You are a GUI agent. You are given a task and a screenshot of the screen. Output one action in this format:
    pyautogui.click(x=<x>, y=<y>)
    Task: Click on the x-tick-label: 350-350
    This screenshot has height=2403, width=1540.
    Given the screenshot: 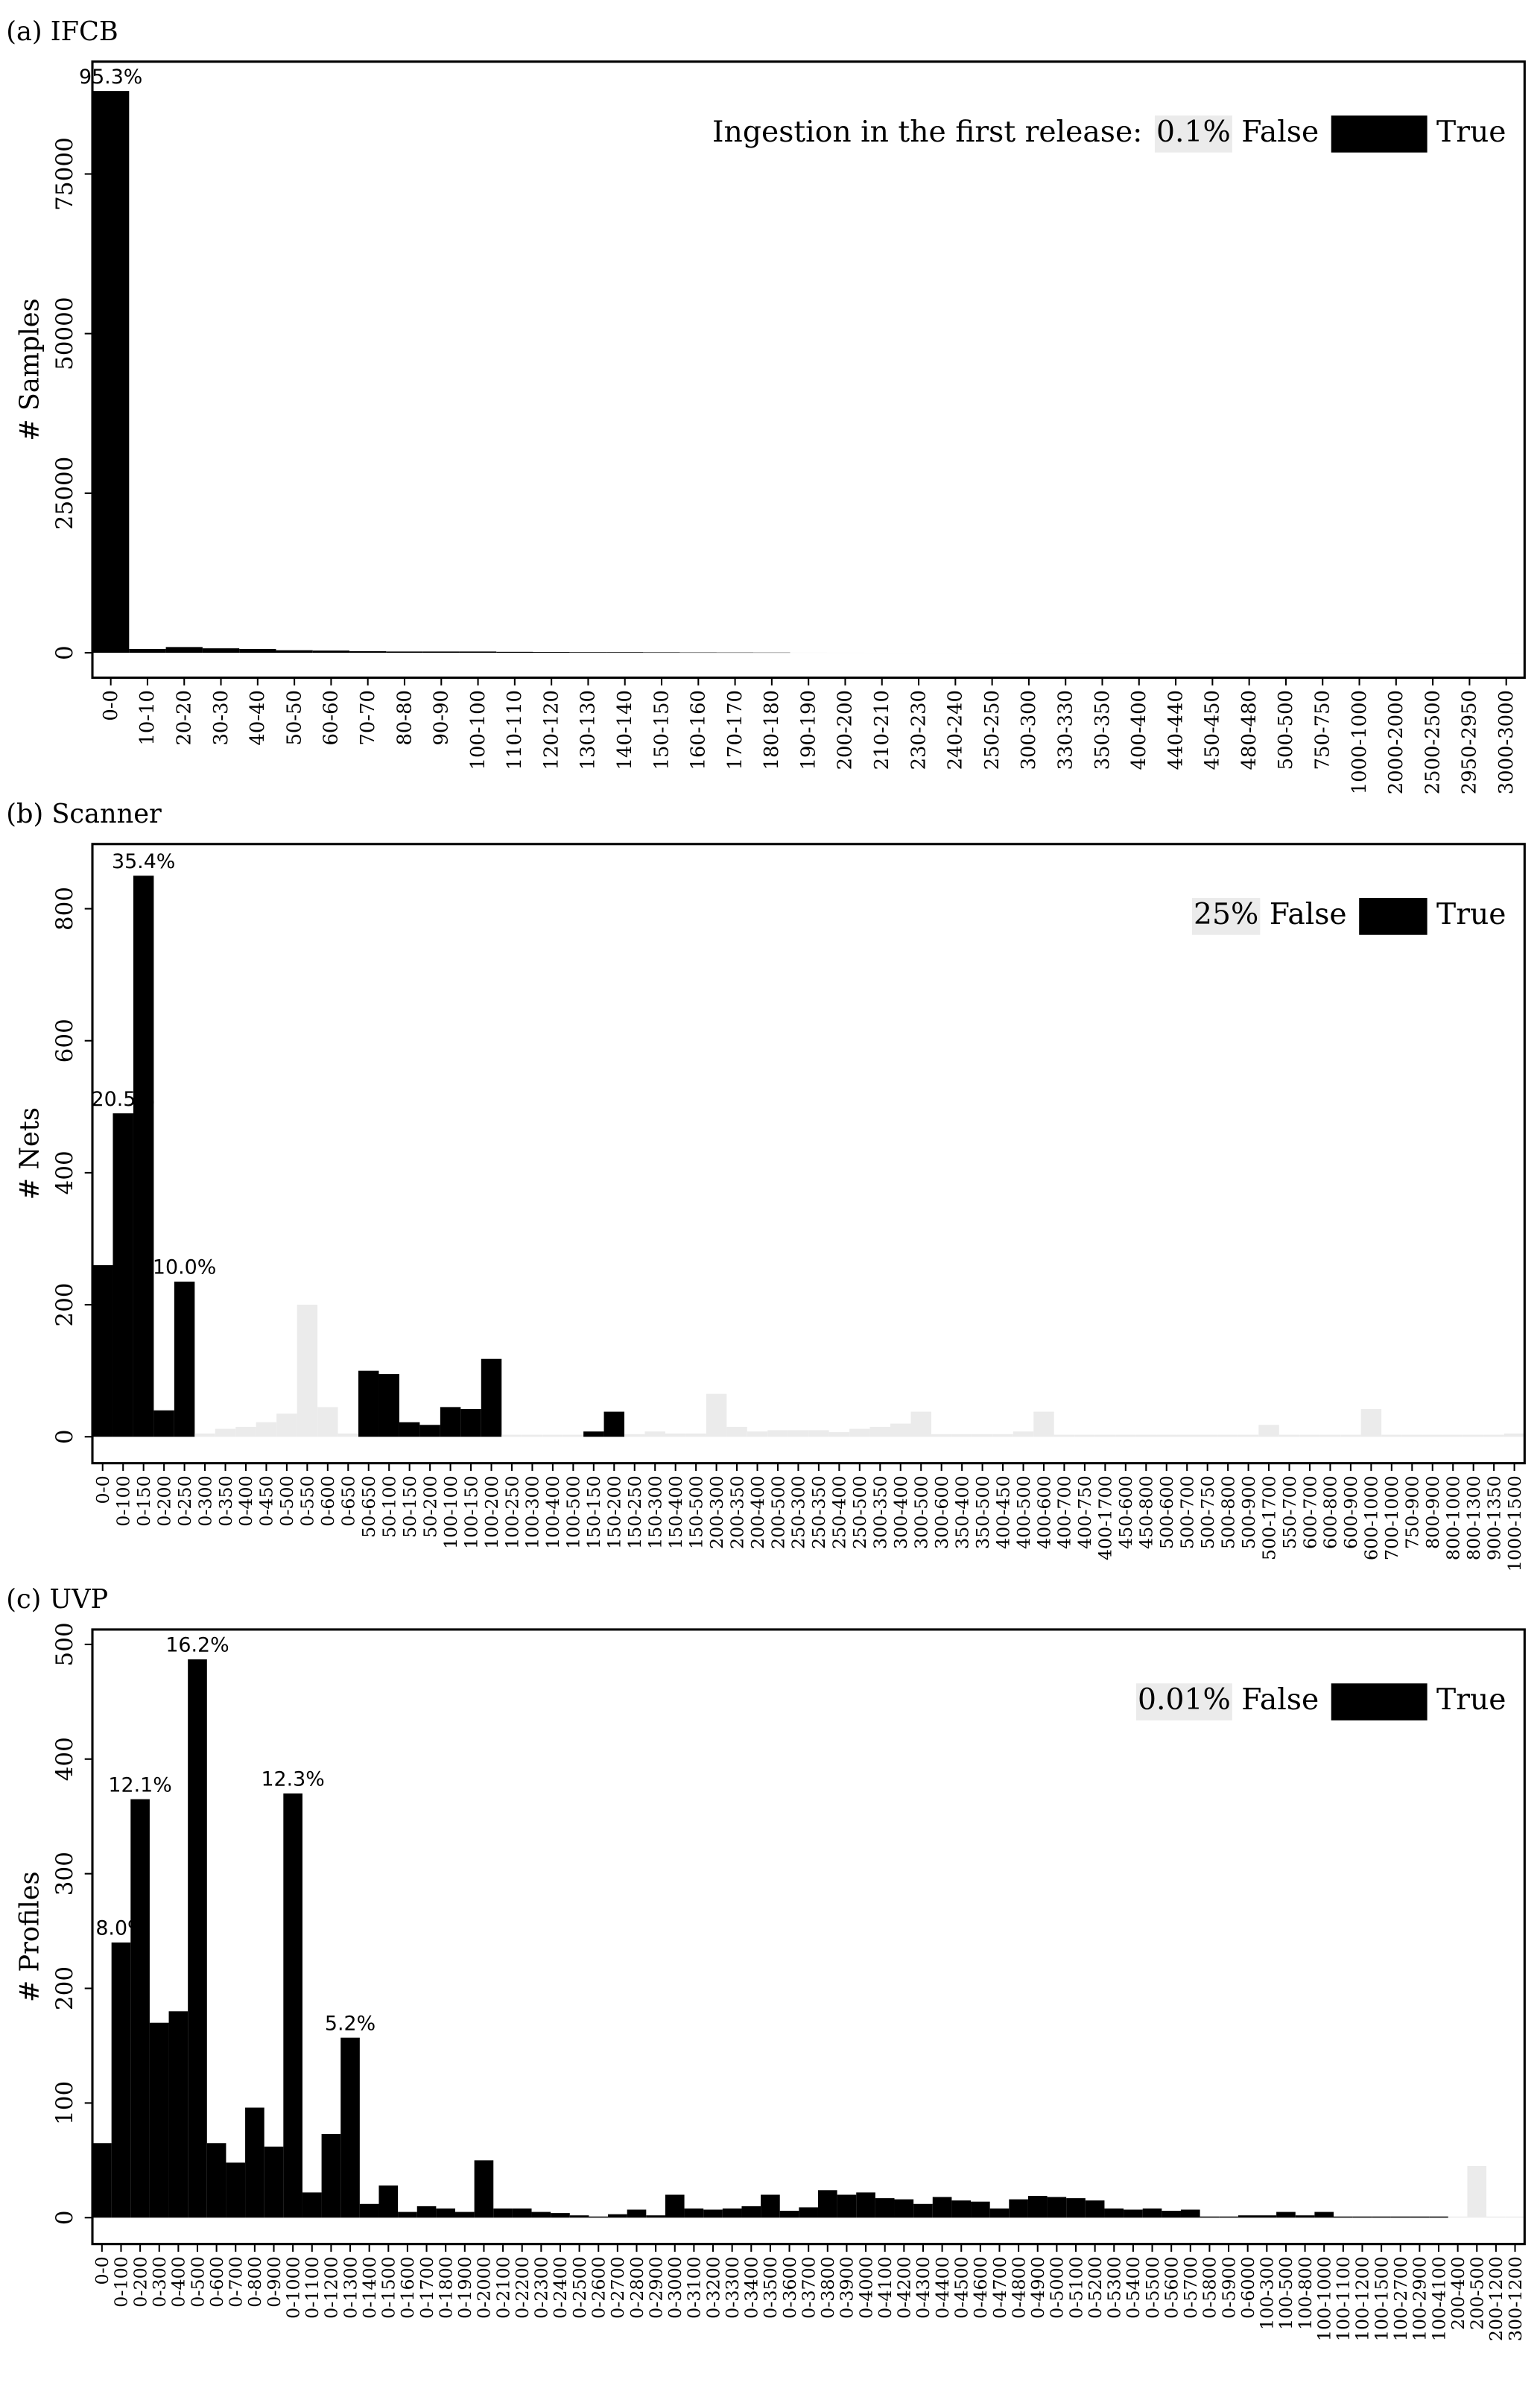 What is the action you would take?
    pyautogui.click(x=1102, y=730)
    